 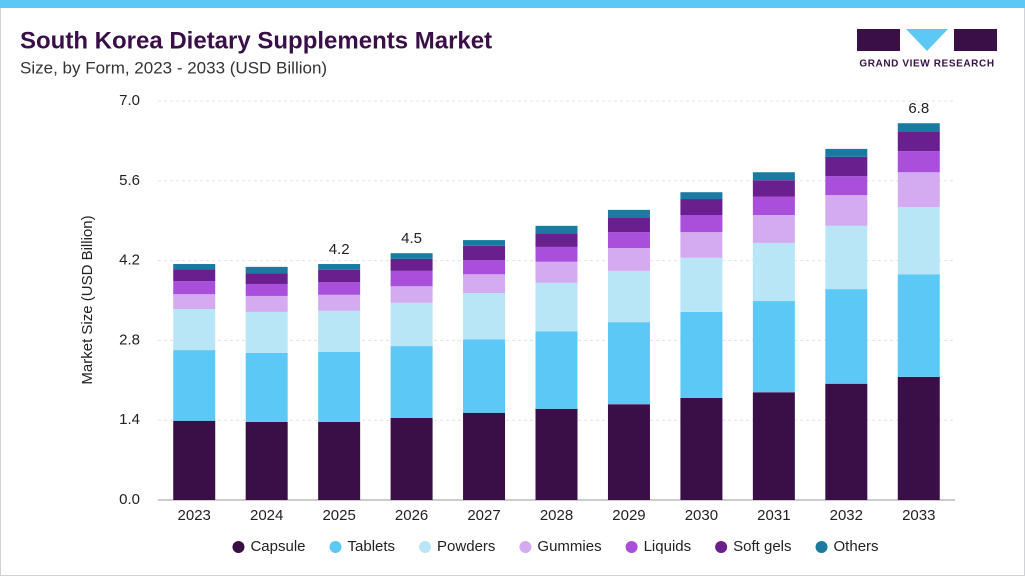 What do you see at coordinates (411, 238) in the screenshot?
I see `total-label: 4.5` at bounding box center [411, 238].